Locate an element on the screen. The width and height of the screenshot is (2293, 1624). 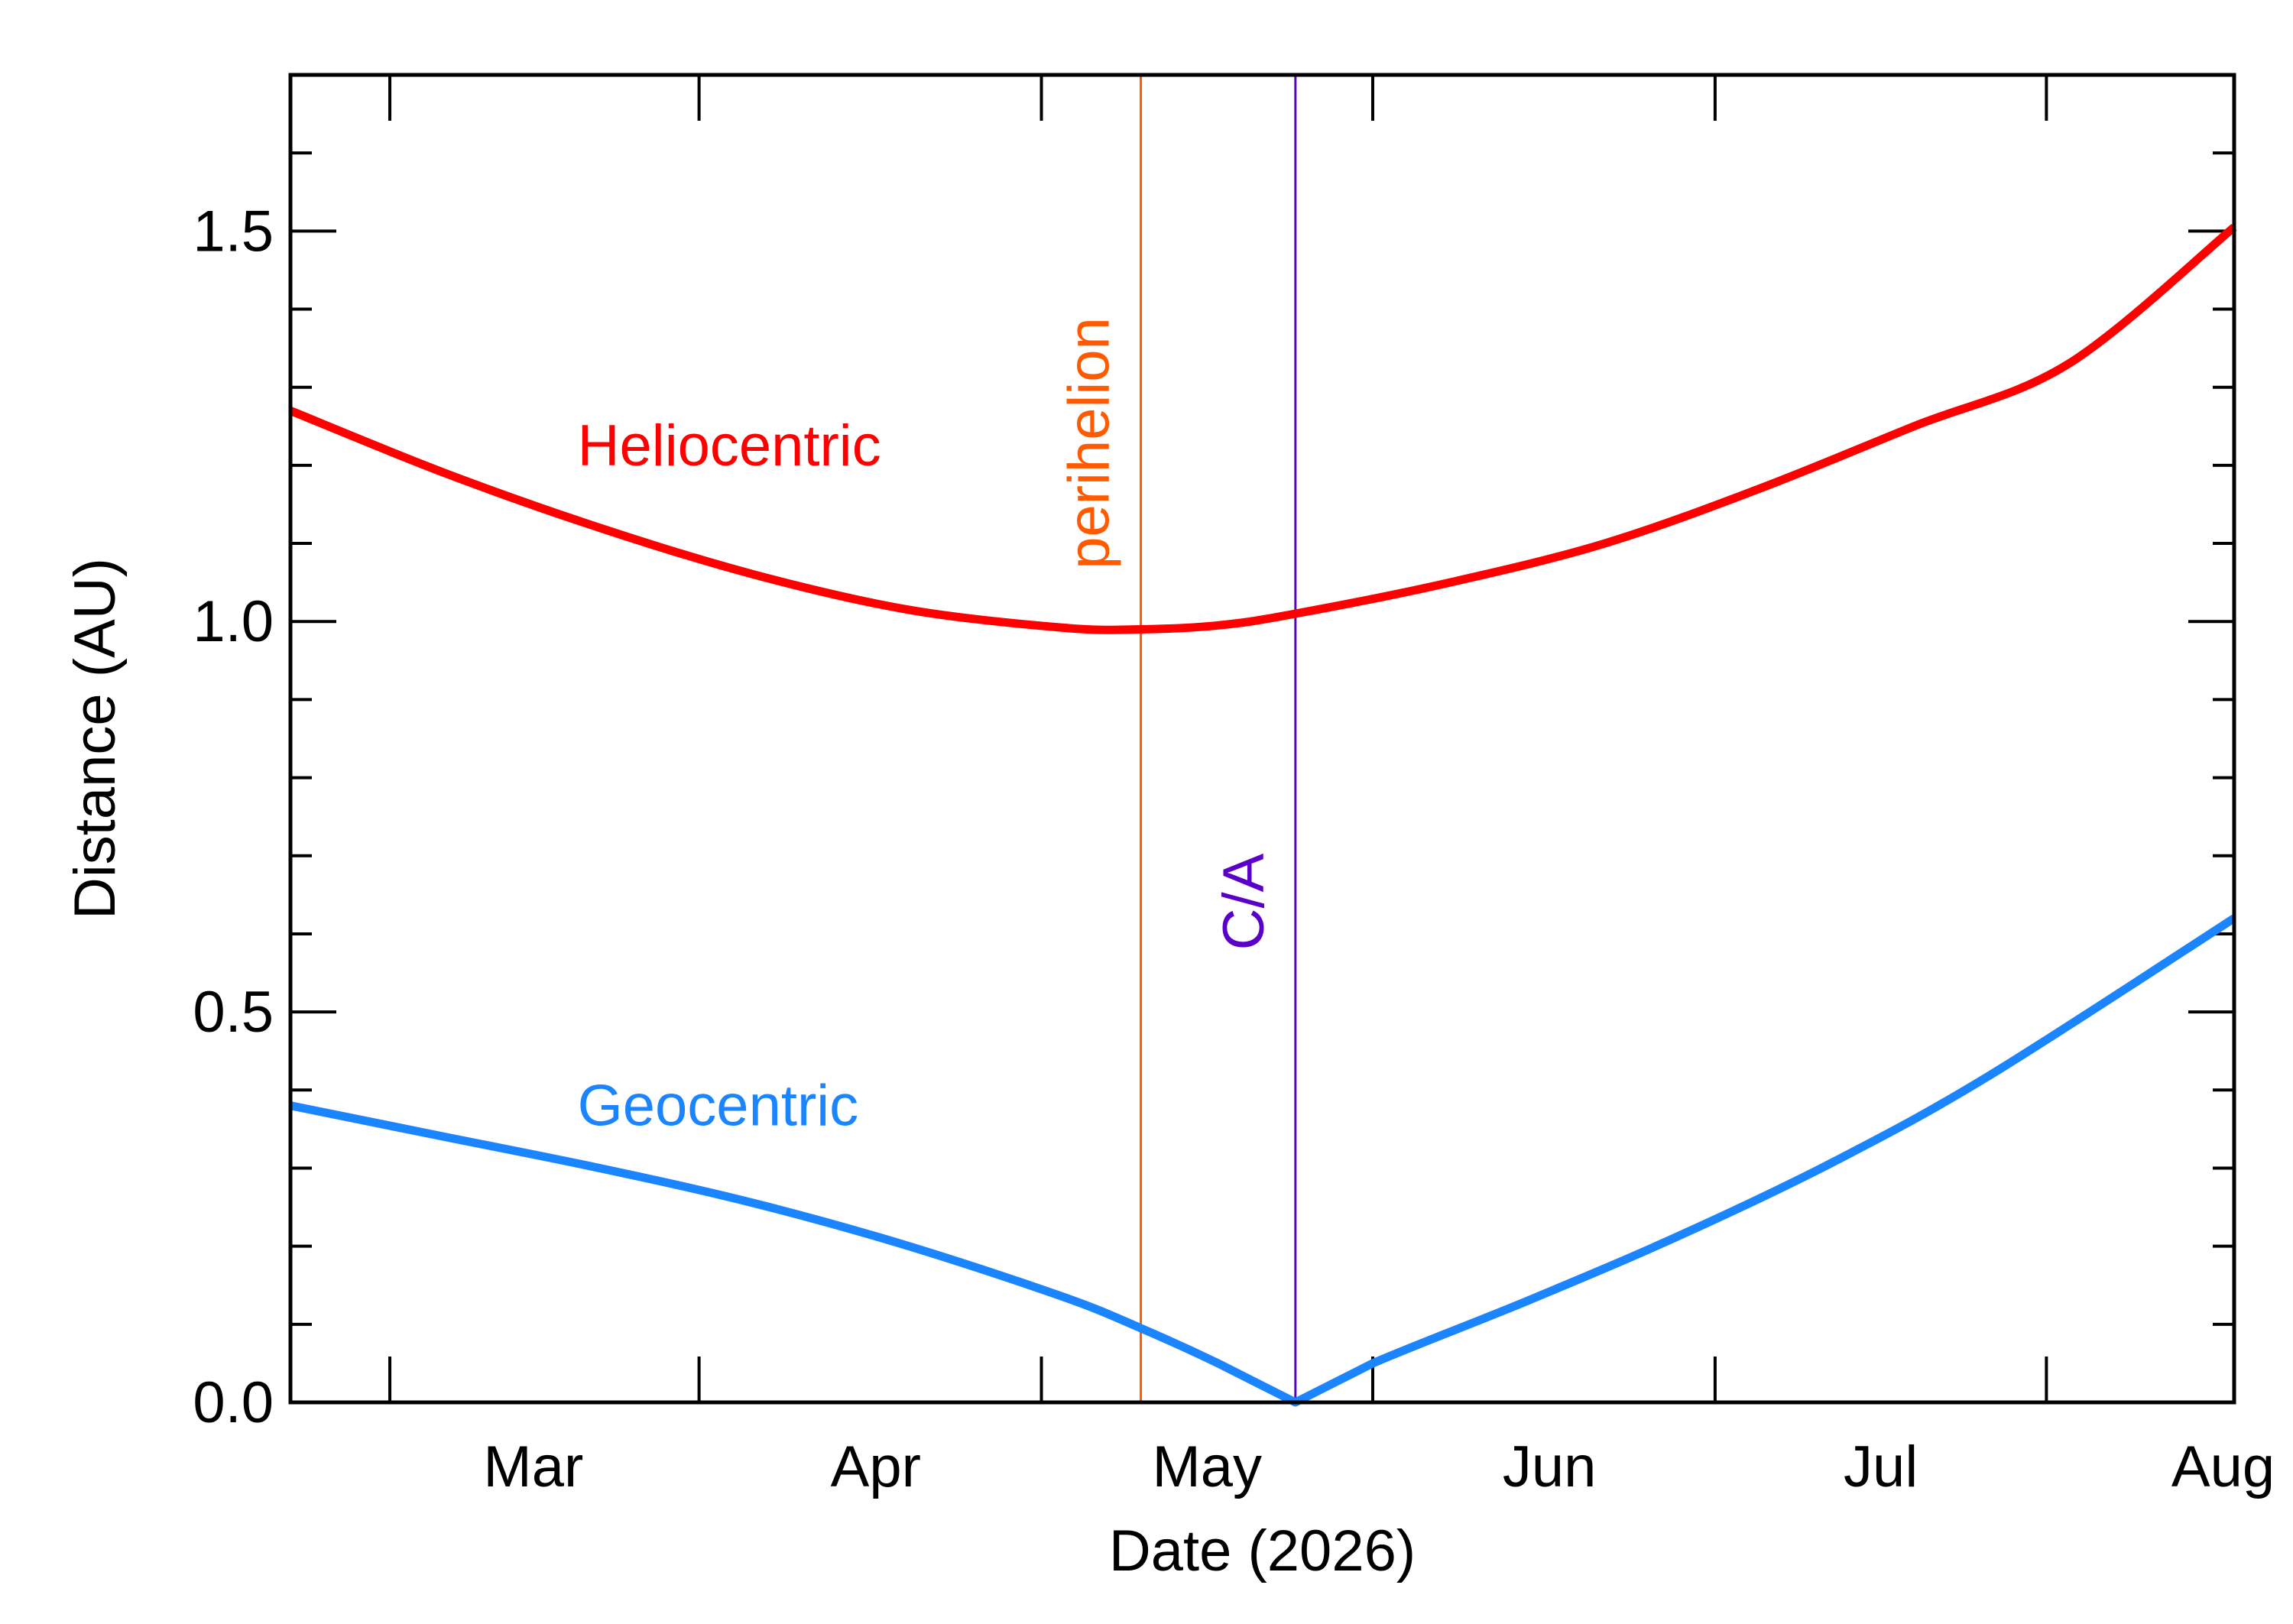
marker-label: C/A is located at coordinates (1243, 901).